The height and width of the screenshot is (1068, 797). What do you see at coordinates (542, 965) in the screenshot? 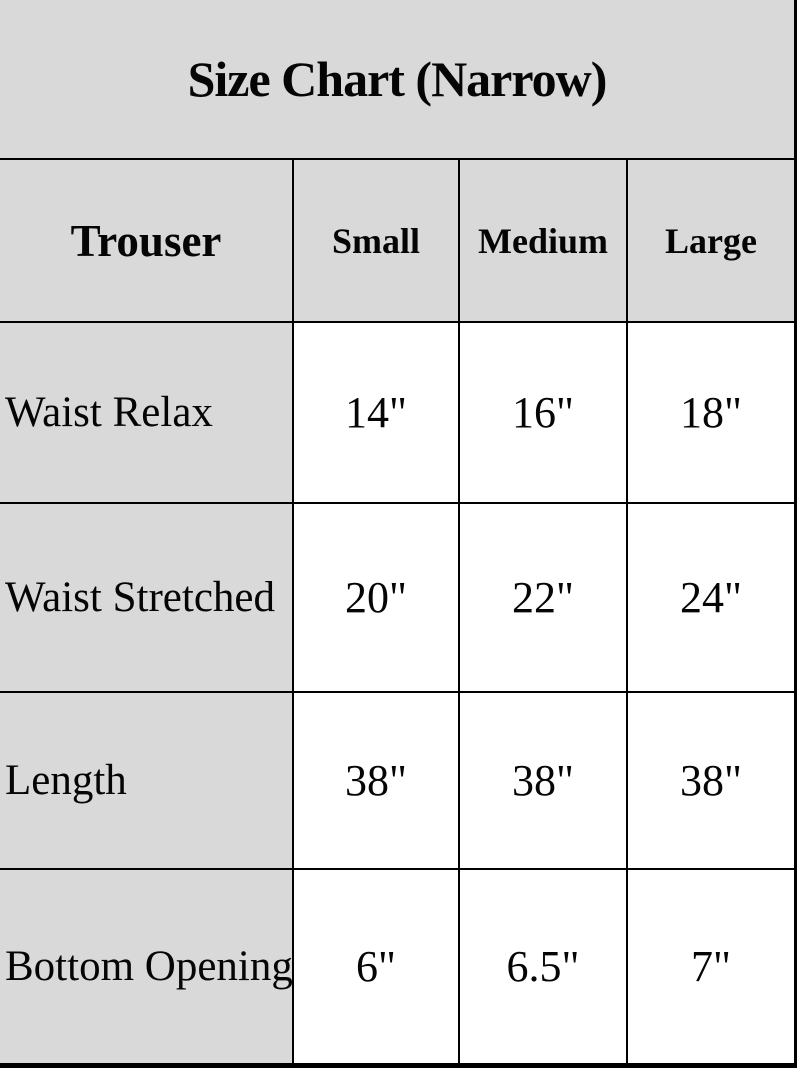
I see `cell-bottom-opening-medium: 6.5"` at bounding box center [542, 965].